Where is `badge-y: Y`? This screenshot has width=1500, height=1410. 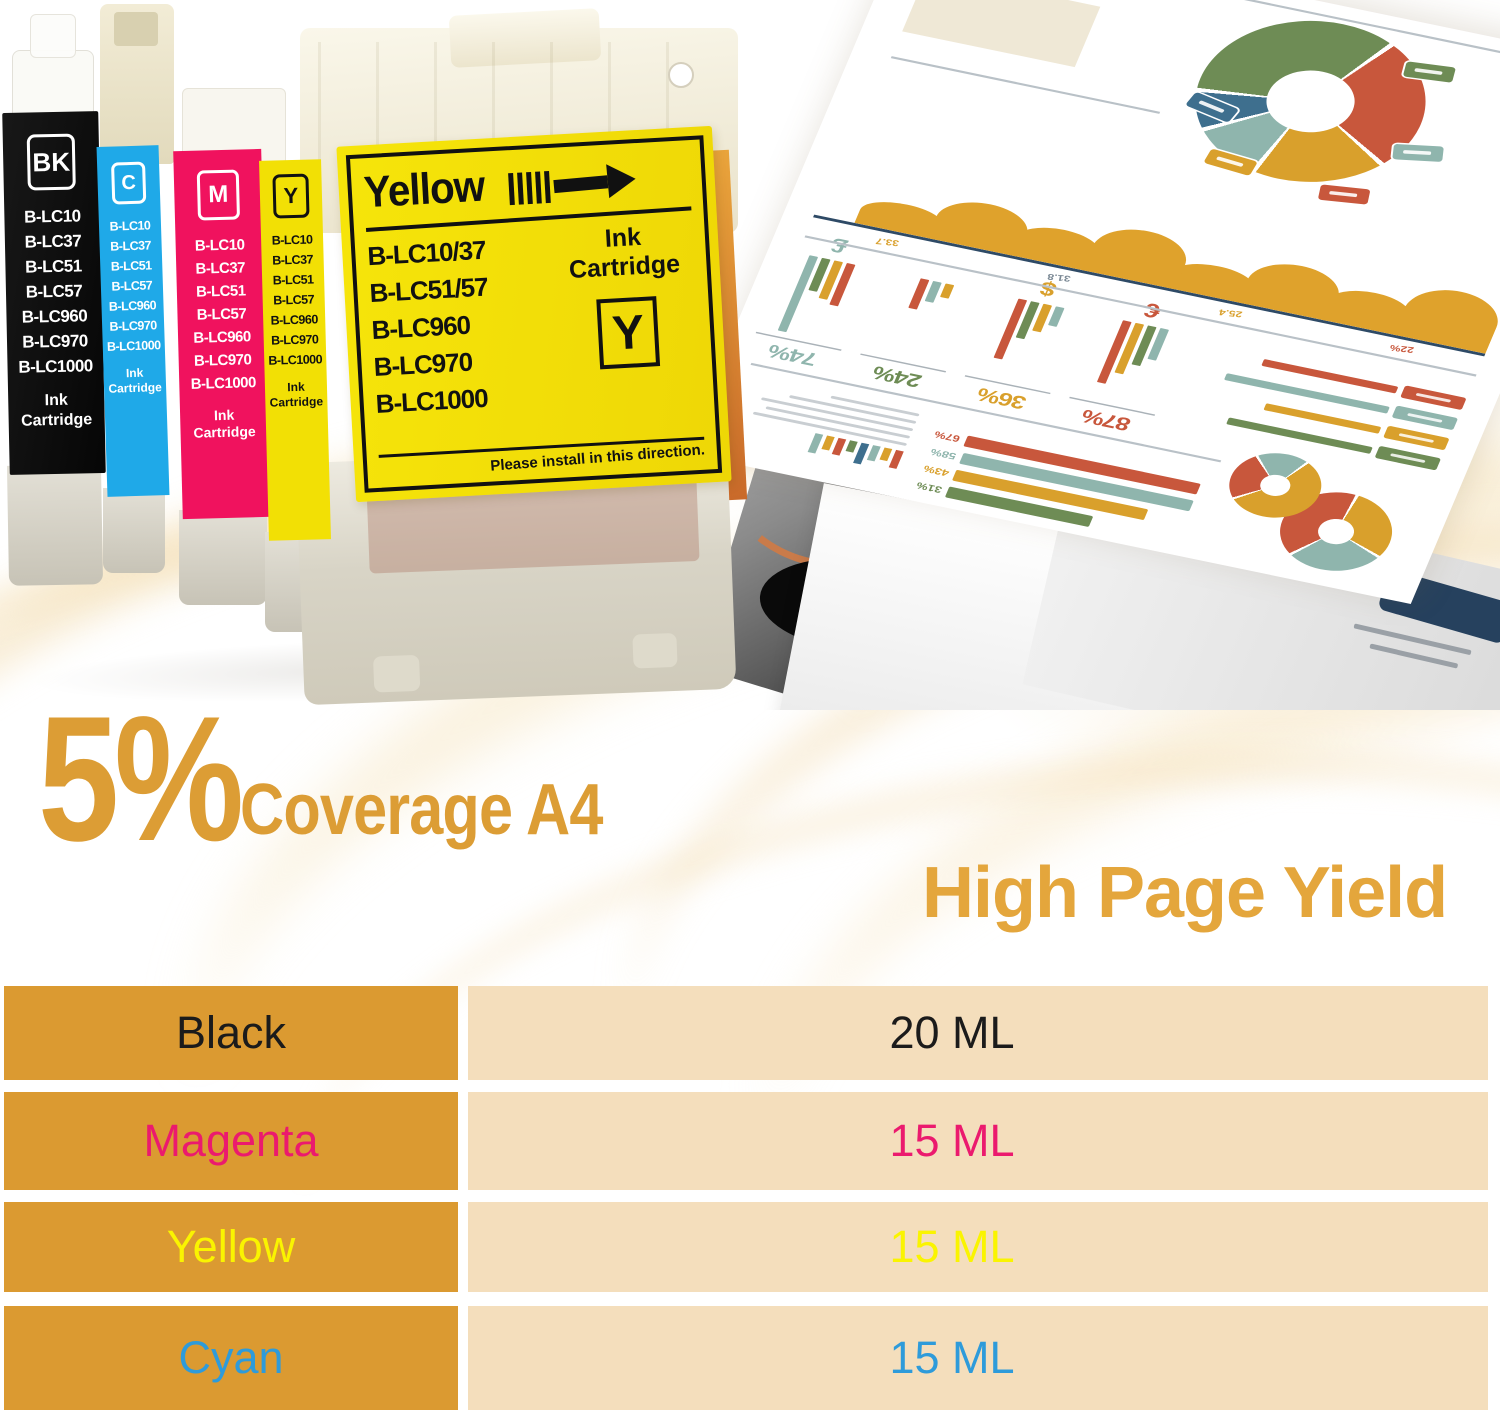
badge-y: Y is located at coordinates (291, 196).